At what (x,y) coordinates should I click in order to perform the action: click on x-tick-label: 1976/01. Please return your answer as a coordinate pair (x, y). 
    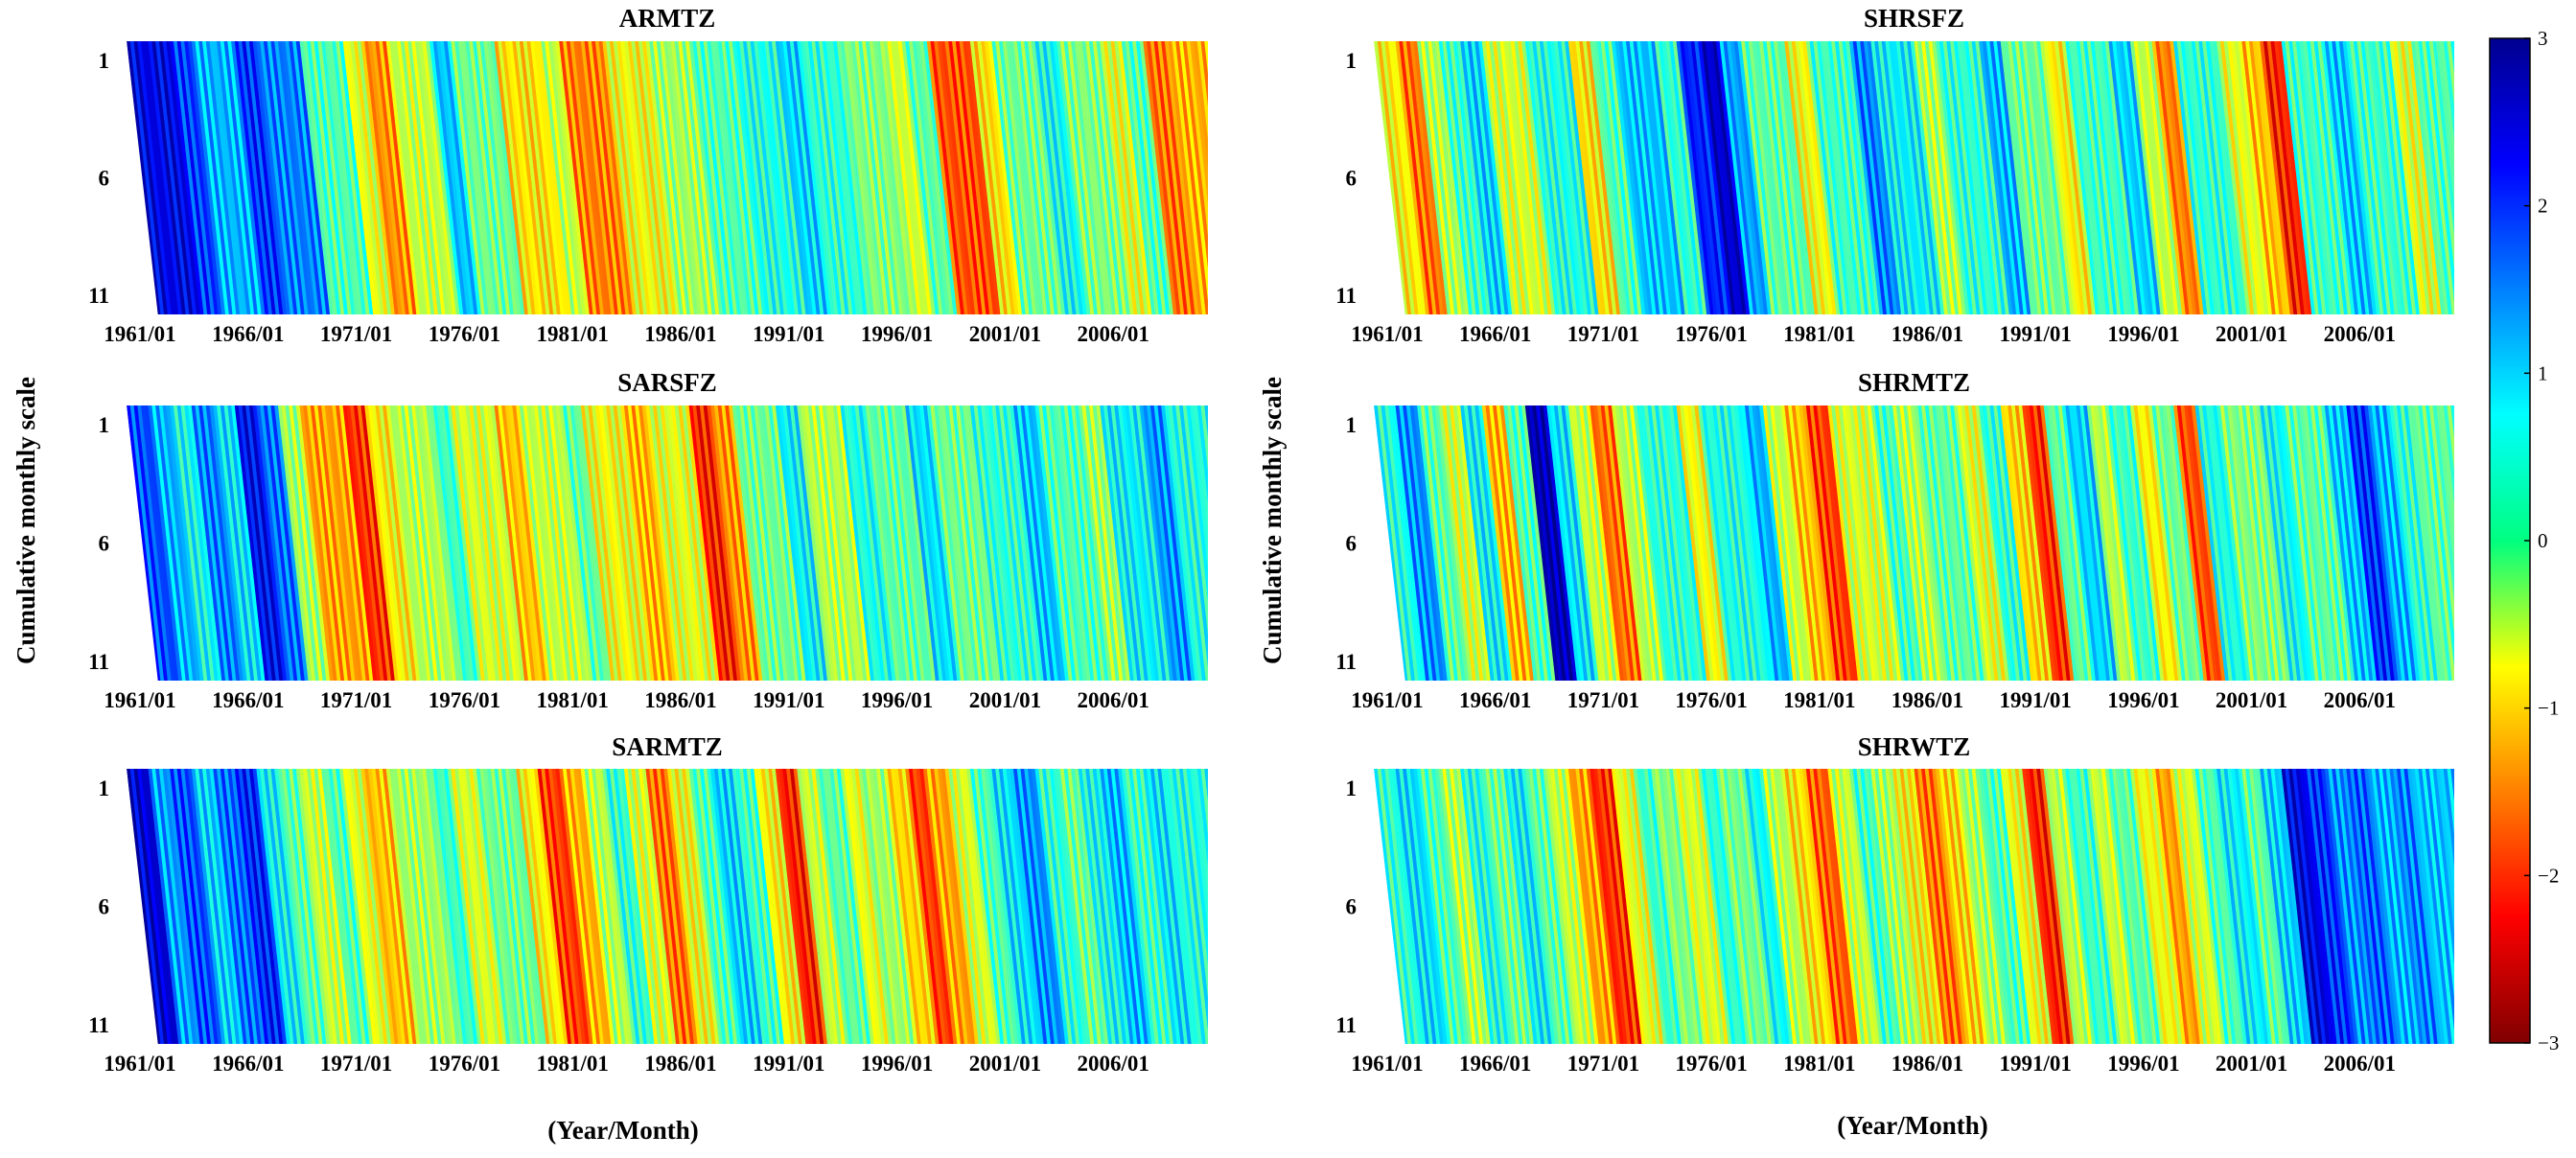
    Looking at the image, I should click on (1711, 700).